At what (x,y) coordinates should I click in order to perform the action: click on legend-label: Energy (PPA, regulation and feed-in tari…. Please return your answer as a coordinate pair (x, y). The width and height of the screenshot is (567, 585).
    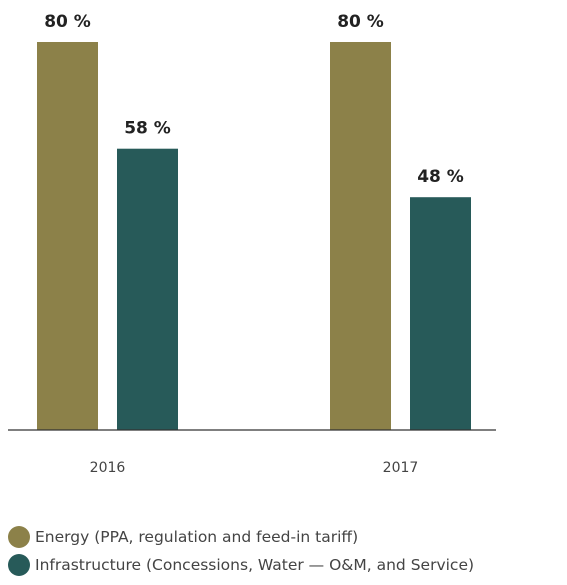
    Looking at the image, I should click on (197, 537).